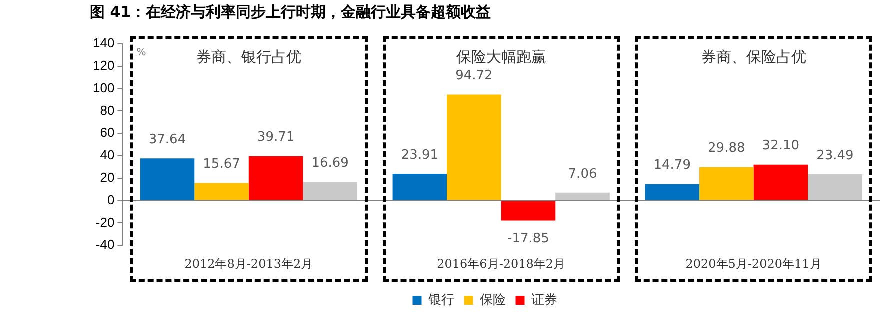 This screenshot has height=321, width=890. I want to click on data-label: -17.85, so click(529, 239).